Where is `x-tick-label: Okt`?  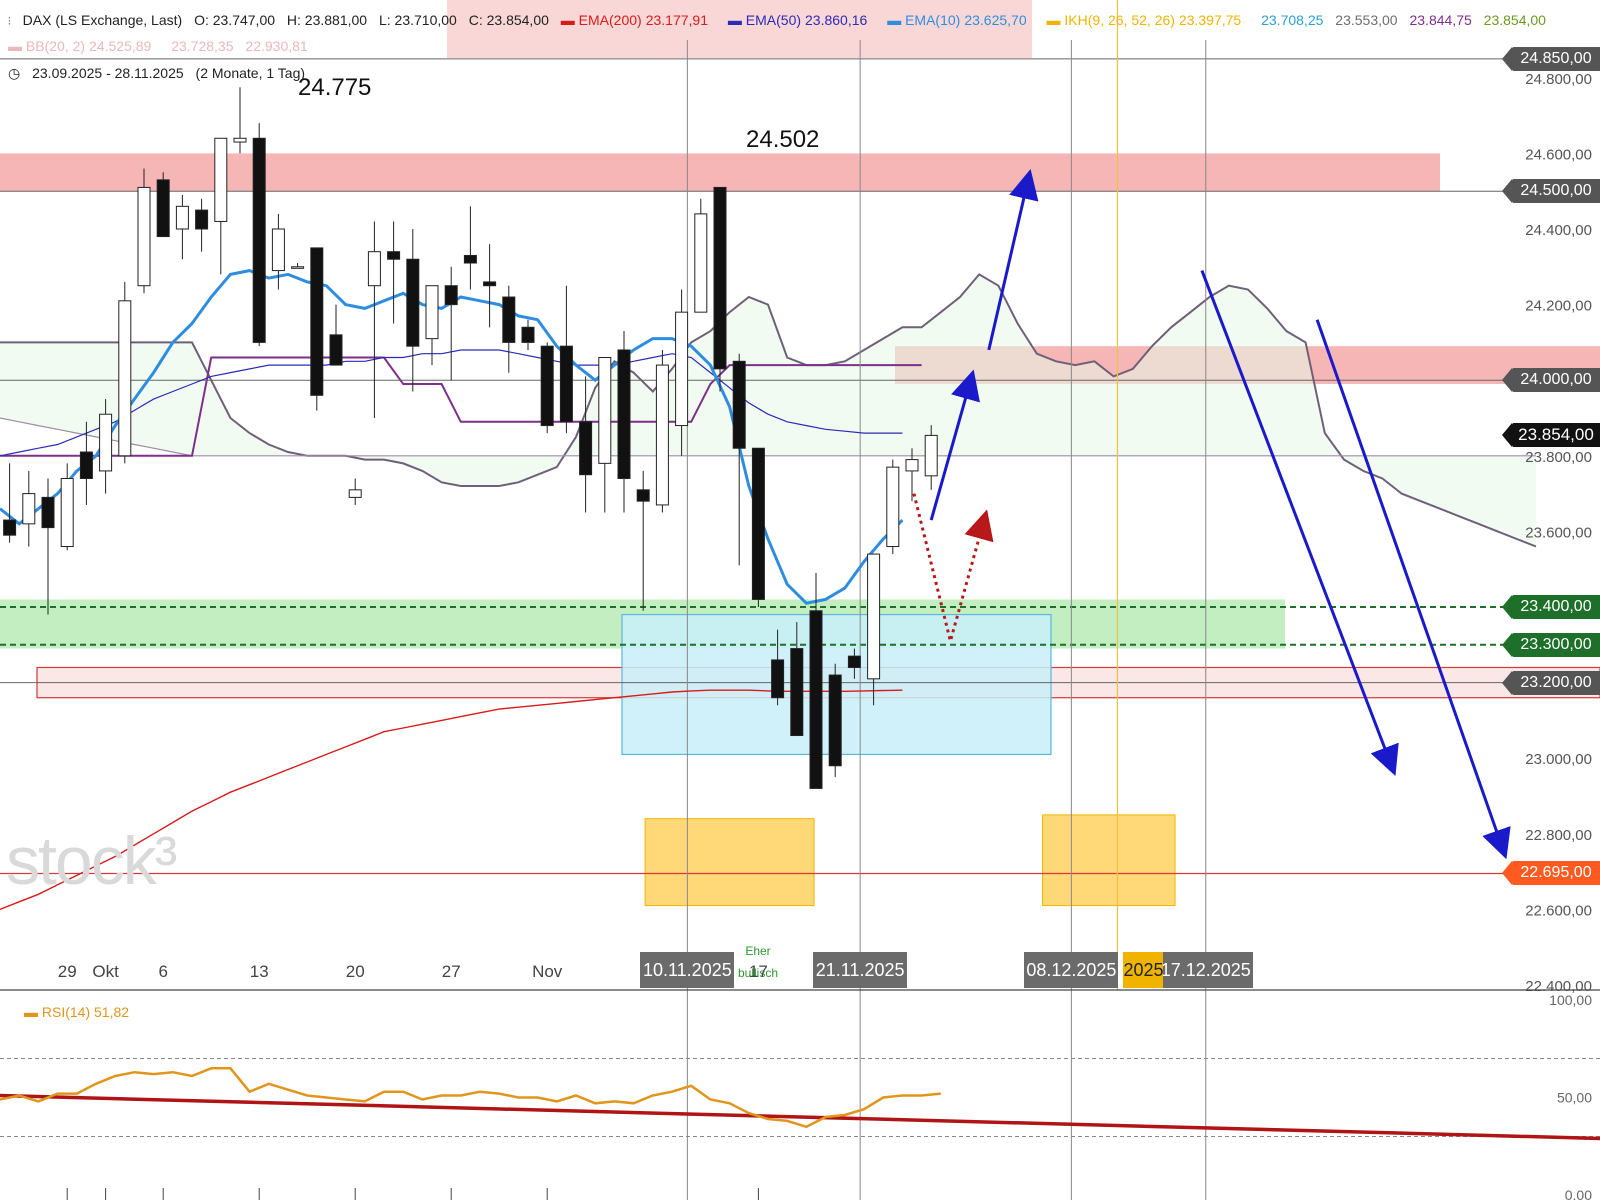
x-tick-label: Okt is located at coordinates (105, 971).